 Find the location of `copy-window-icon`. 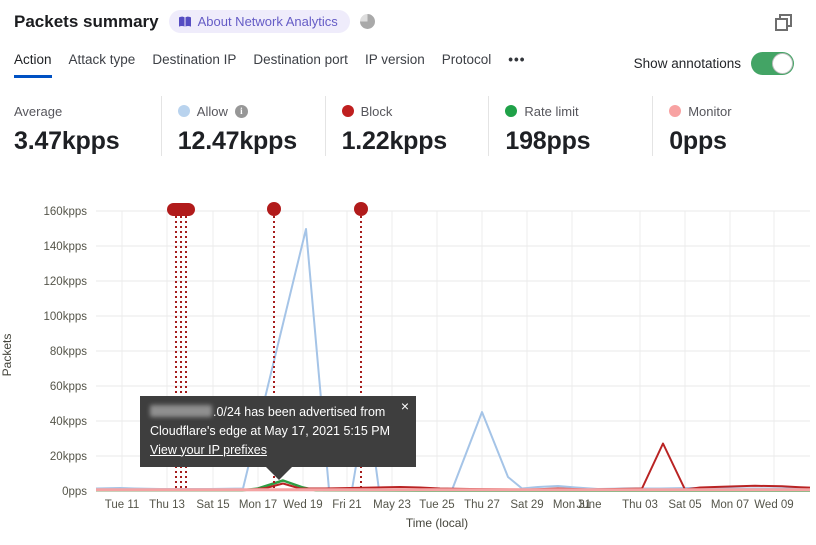

copy-window-icon is located at coordinates (783, 22).